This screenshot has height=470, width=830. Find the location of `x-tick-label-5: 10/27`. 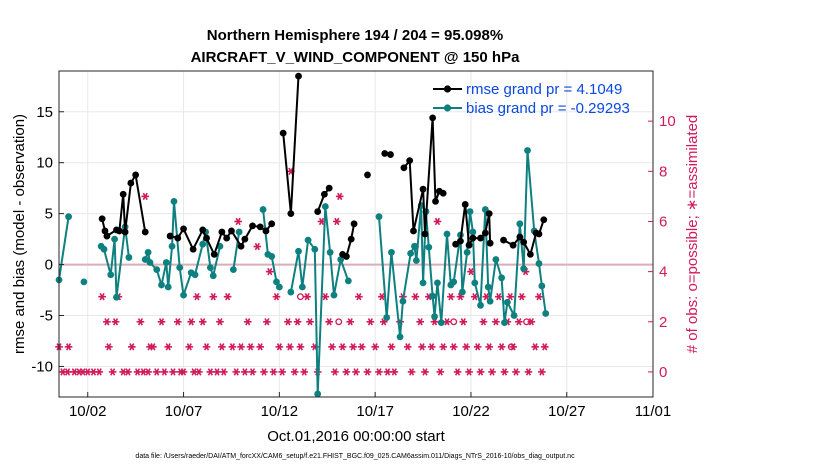

x-tick-label-5: 10/27 is located at coordinates (567, 411).